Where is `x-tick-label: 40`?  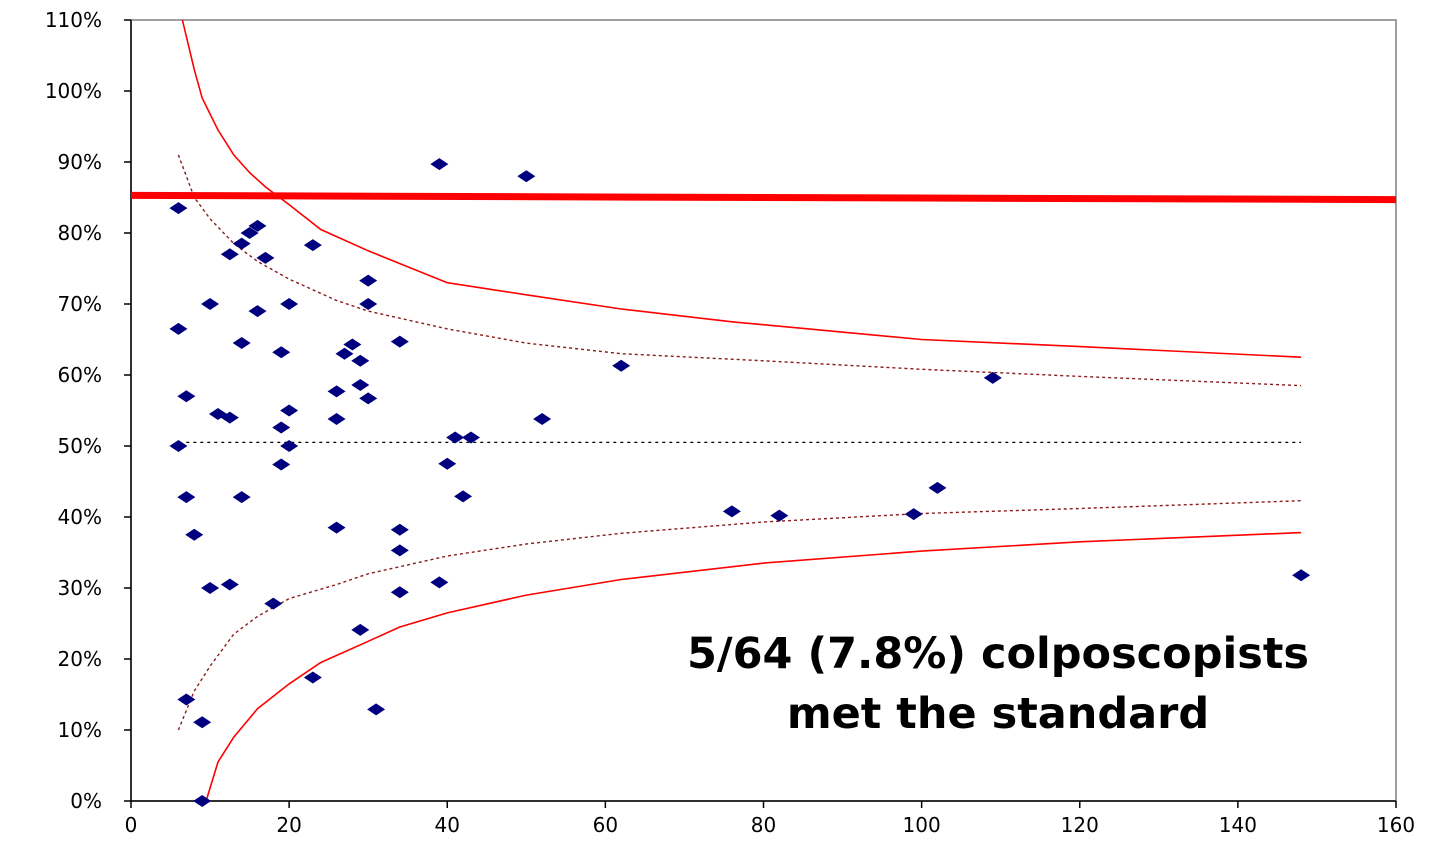 x-tick-label: 40 is located at coordinates (447, 825).